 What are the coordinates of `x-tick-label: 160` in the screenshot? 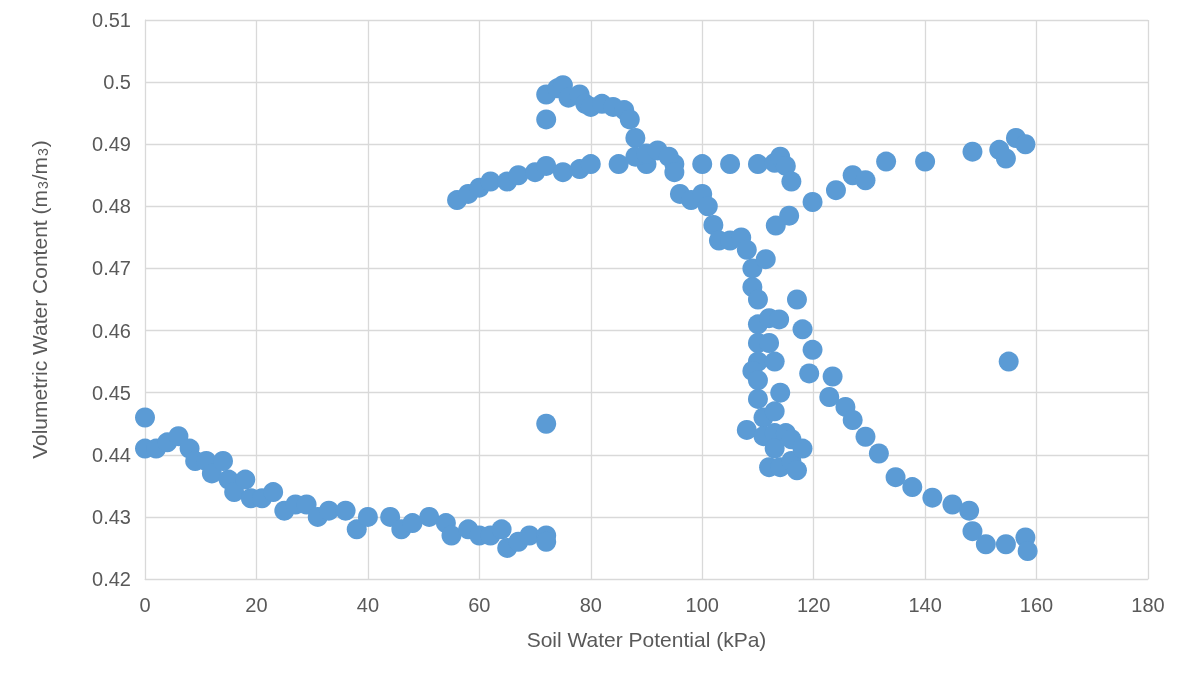 It's located at (1036, 605).